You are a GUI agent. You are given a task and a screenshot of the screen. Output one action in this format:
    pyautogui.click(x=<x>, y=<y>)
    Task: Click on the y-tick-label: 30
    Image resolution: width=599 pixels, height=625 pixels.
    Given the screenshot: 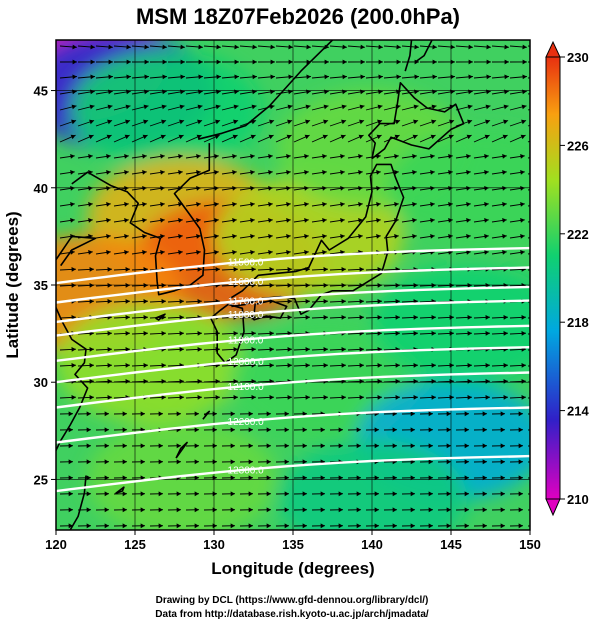 What is the action you would take?
    pyautogui.click(x=41, y=382)
    